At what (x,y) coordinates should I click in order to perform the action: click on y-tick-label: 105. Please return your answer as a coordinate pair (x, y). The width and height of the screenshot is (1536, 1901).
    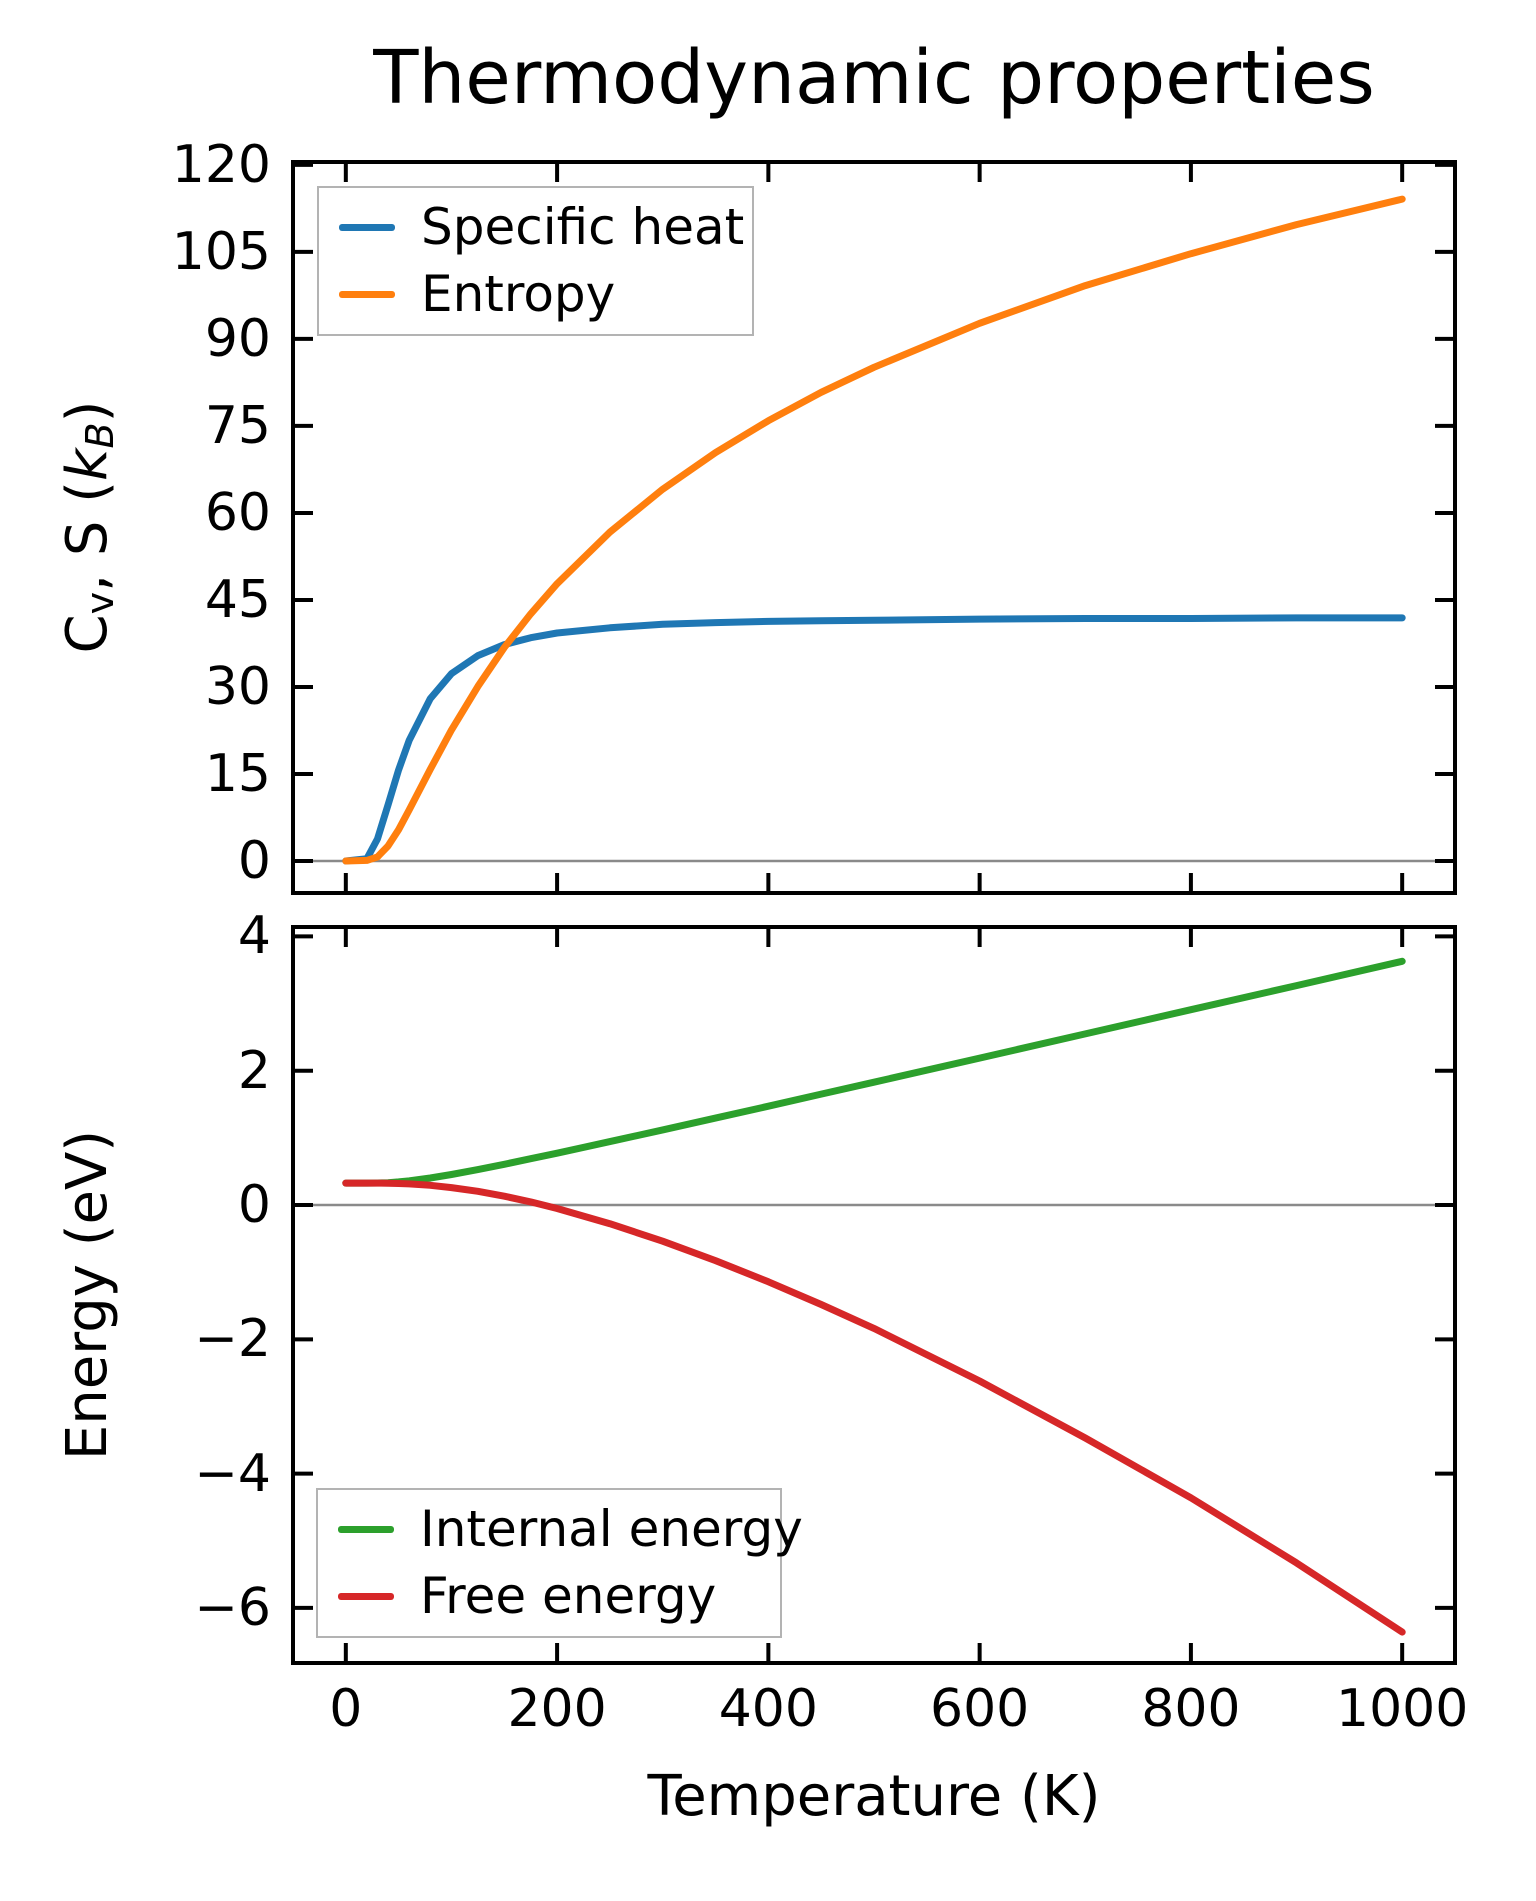
    Looking at the image, I should click on (221, 251).